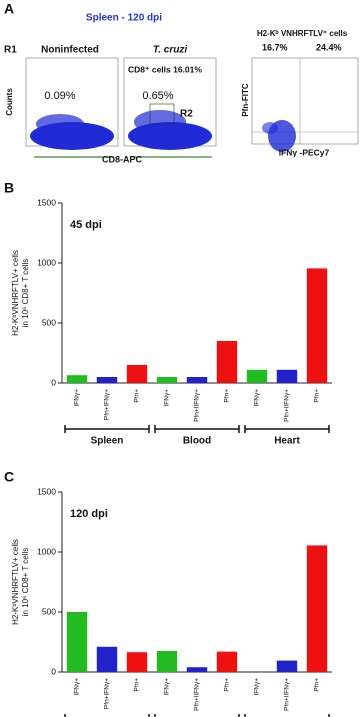 This screenshot has height=717, width=360. Describe the element at coordinates (302, 33) in the screenshot. I see `plot-title: H2-Kᵇ VNHRFTLV⁺ cells` at that location.